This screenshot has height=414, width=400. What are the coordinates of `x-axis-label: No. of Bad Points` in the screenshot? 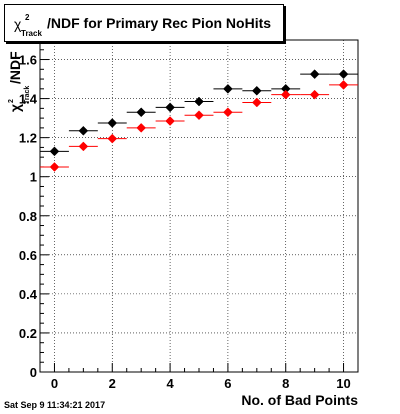 It's located at (299, 400).